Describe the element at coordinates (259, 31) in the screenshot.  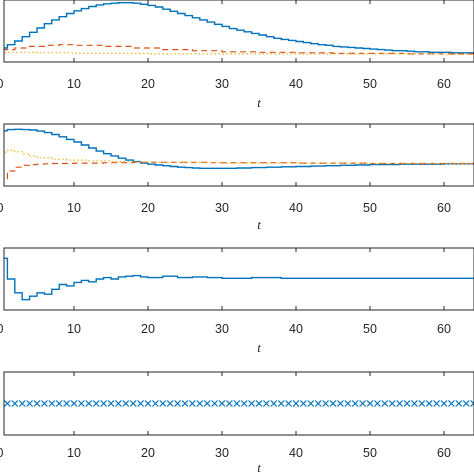
I see `panel-1-x-ticks` at that location.